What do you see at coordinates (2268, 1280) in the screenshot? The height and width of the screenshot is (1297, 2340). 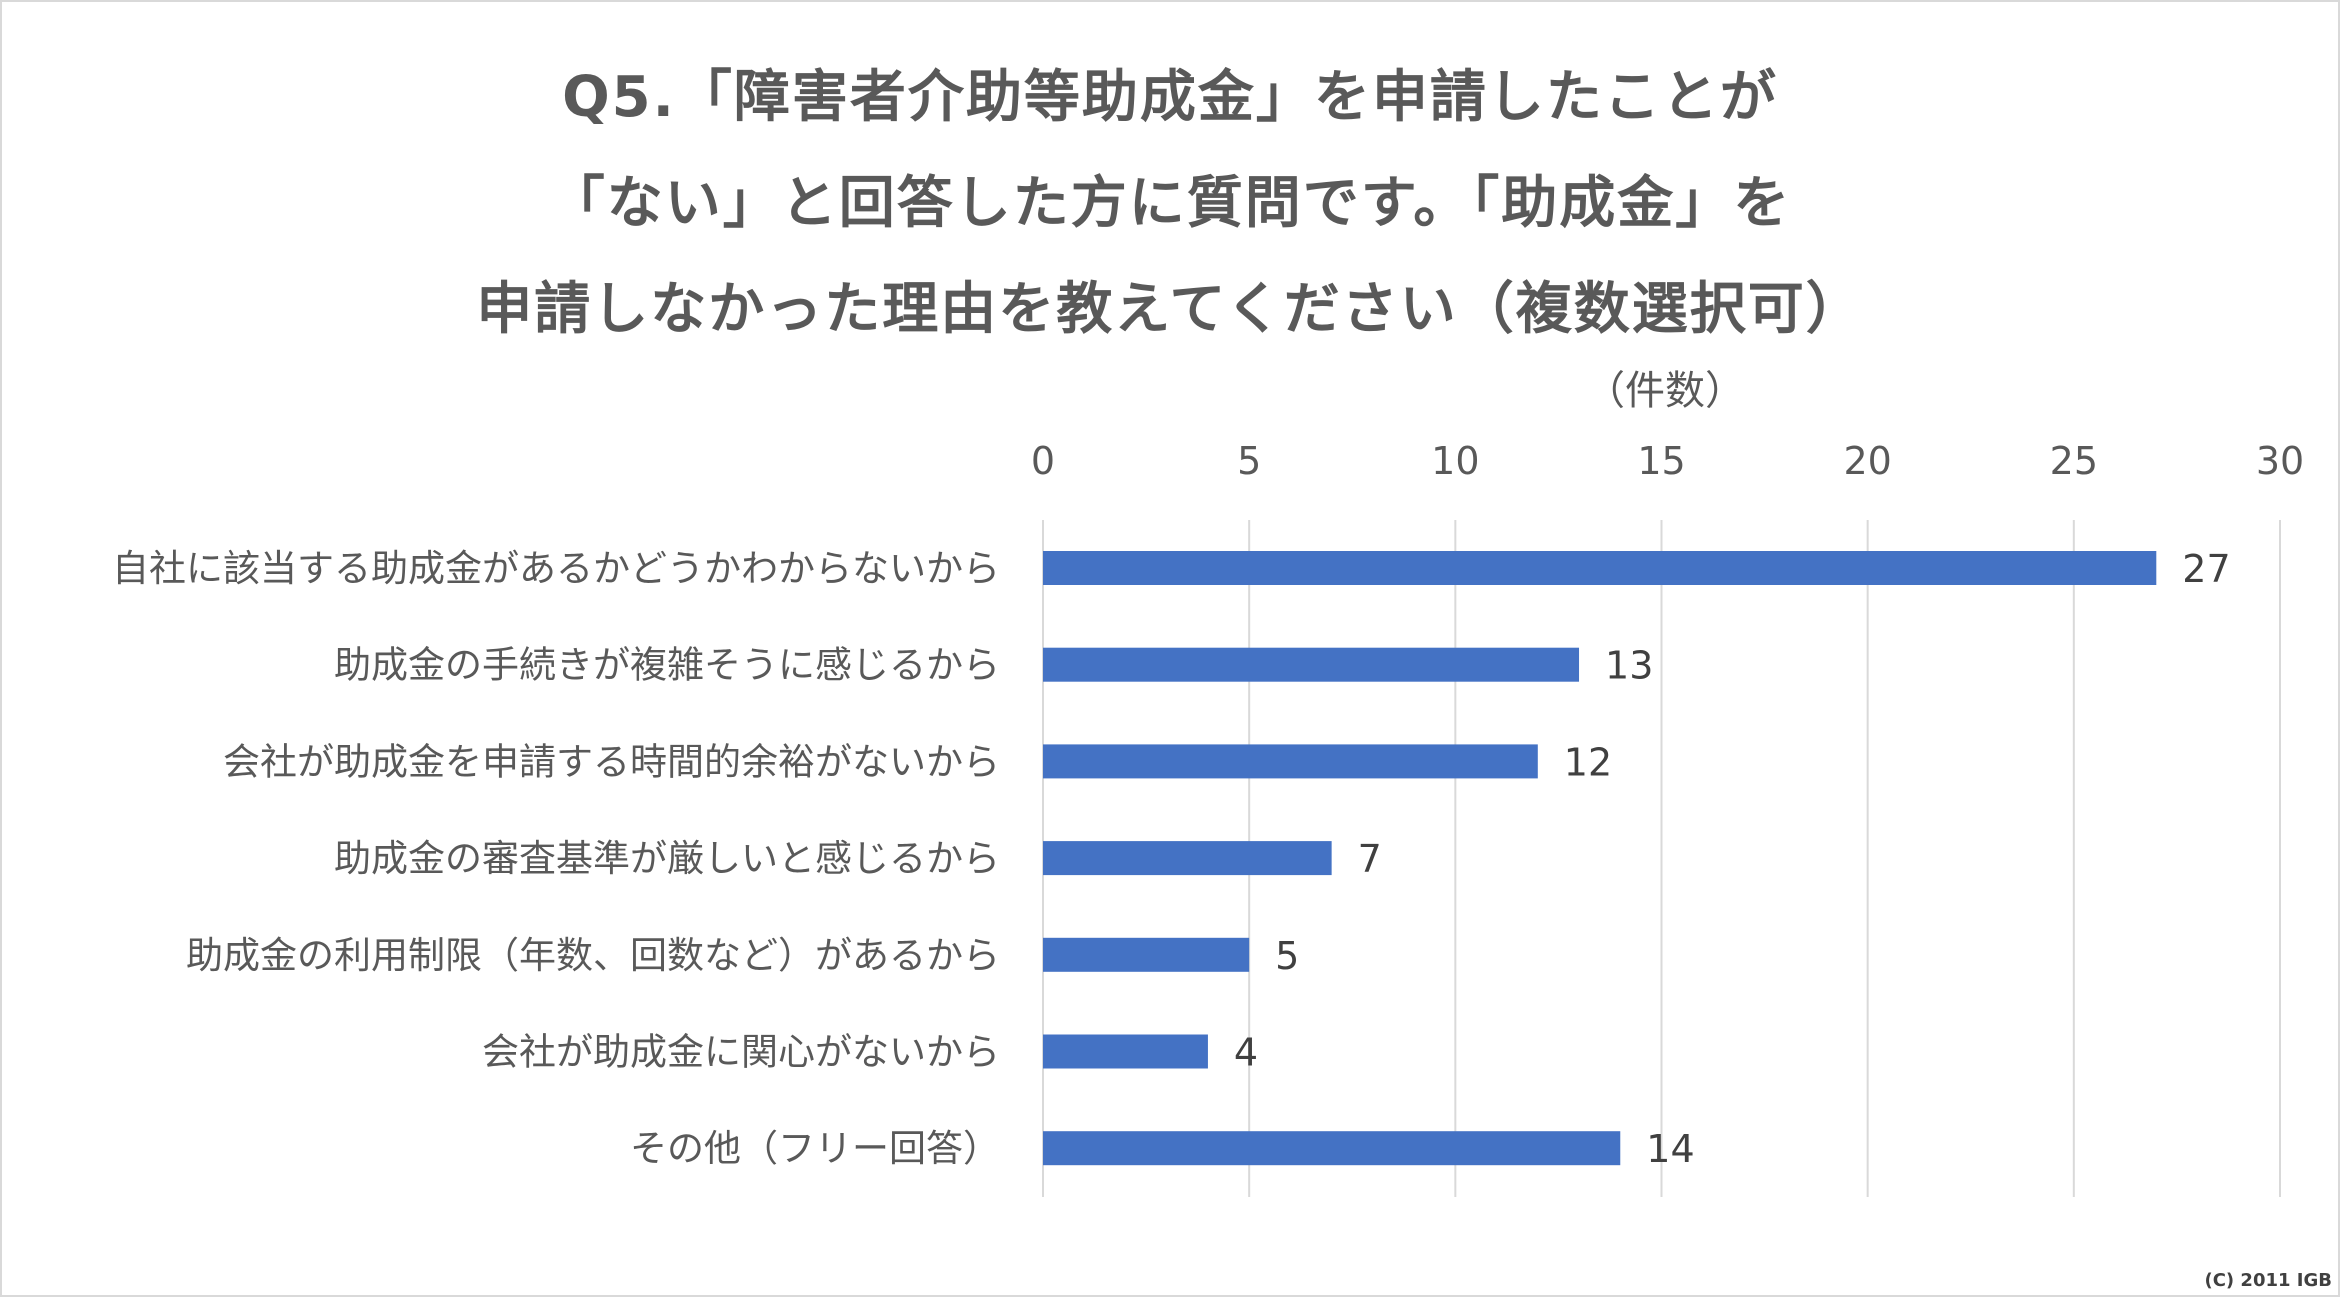 I see `copyright-credit: (C) 2011 IGB` at bounding box center [2268, 1280].